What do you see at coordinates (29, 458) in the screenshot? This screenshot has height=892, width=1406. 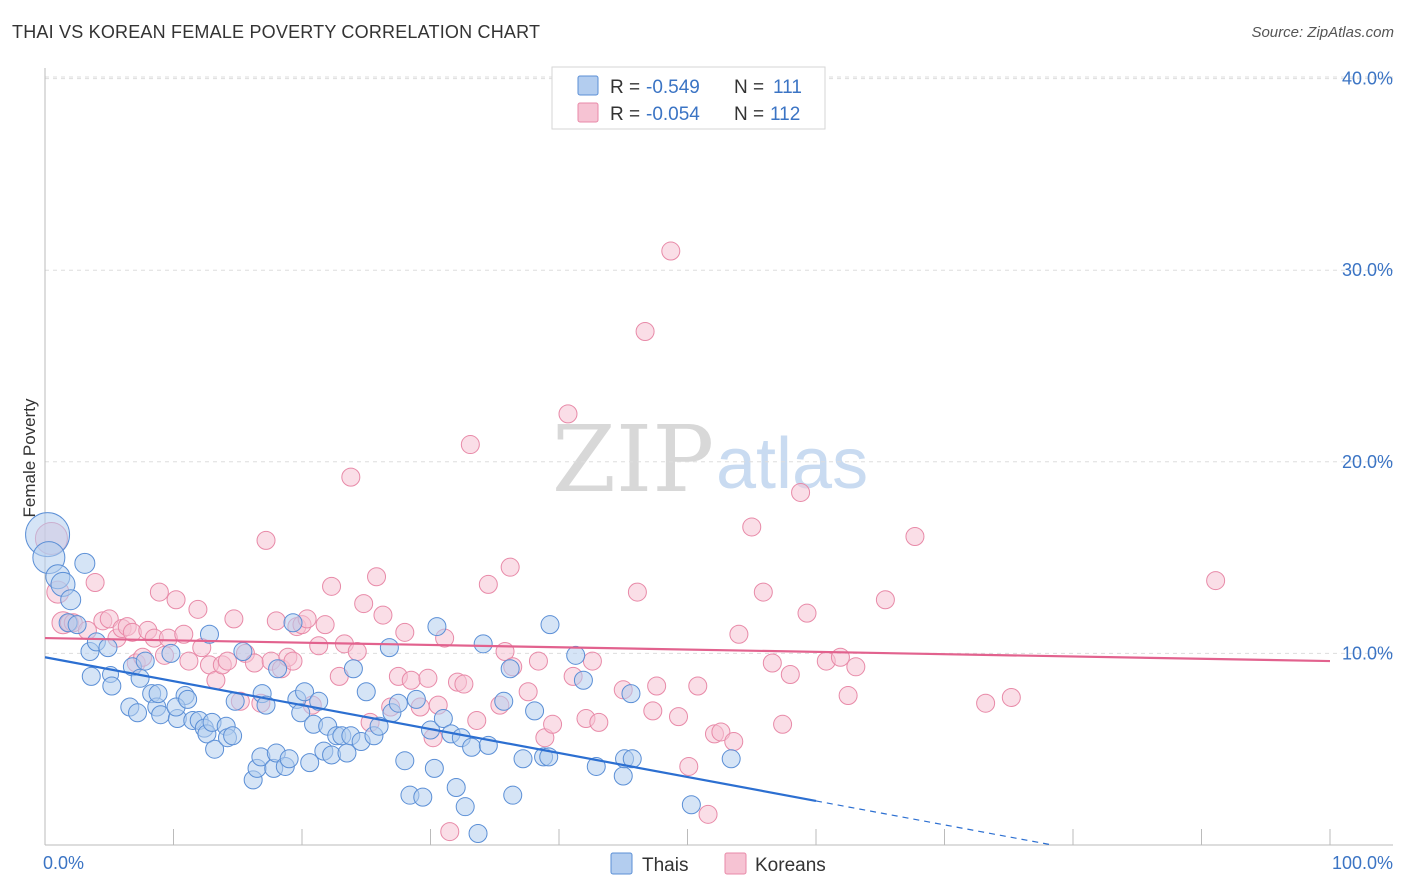 I see `y-axis-title: Female Poverty` at bounding box center [29, 458].